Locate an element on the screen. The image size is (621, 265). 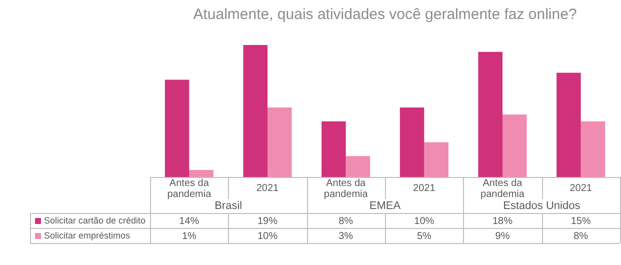
data-label: 5% is located at coordinates (424, 236).